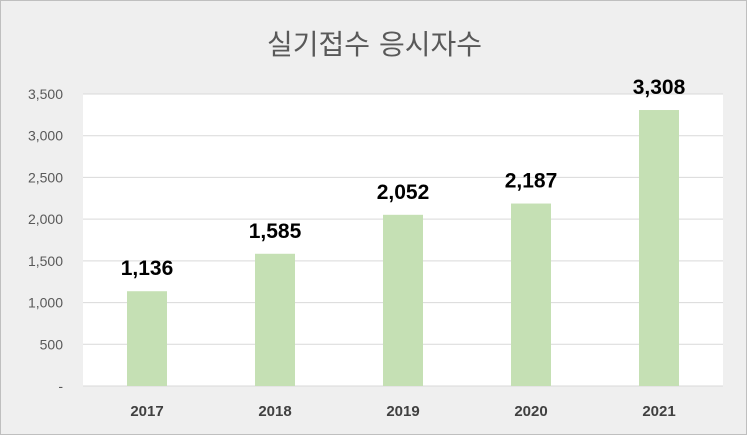  Describe the element at coordinates (658, 411) in the screenshot. I see `x-category-label: 2021` at that location.